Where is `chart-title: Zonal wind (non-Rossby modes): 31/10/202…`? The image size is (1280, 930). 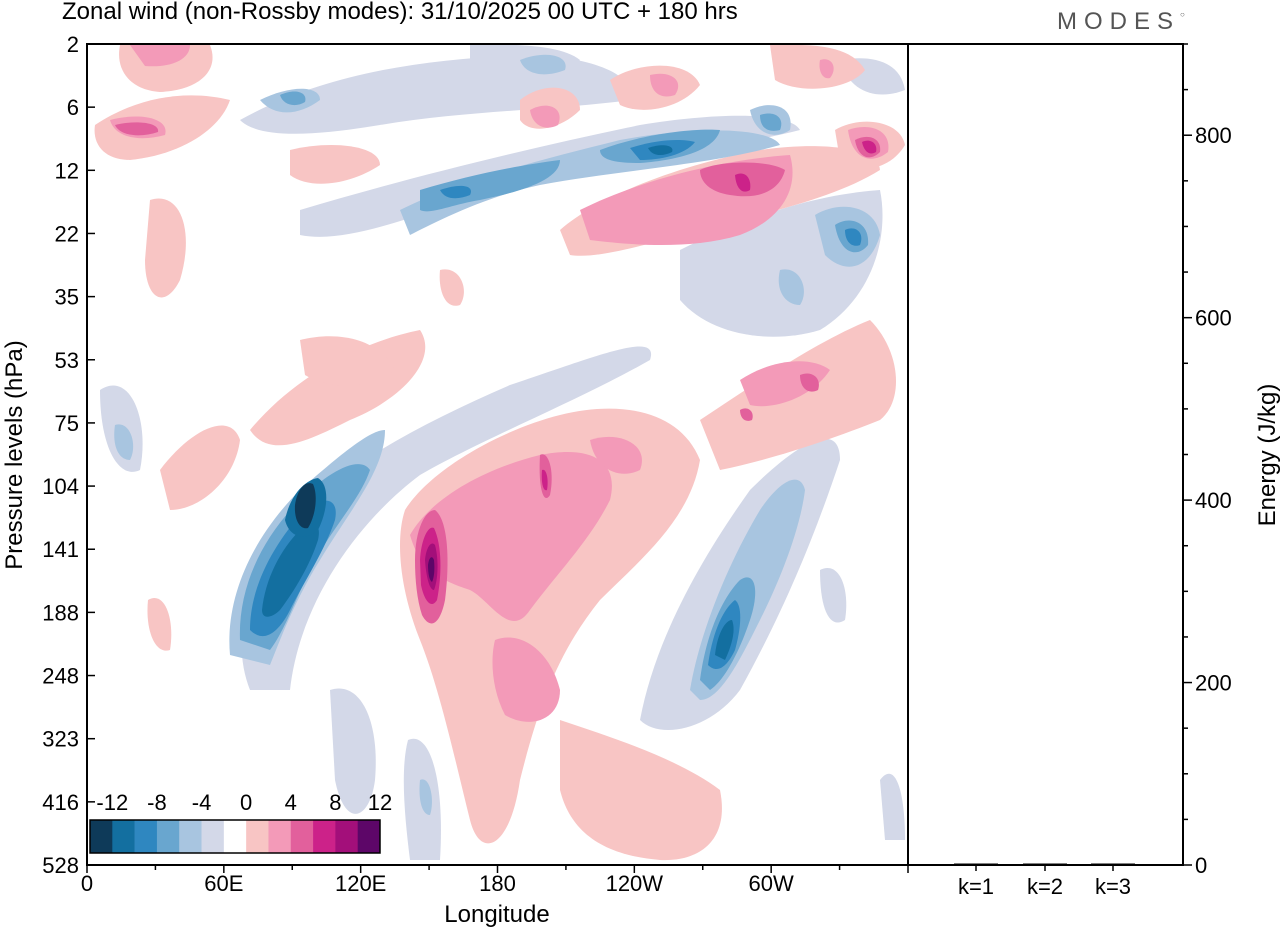
chart-title: Zonal wind (non-Rossby modes): 31/10/202… is located at coordinates (400, 12).